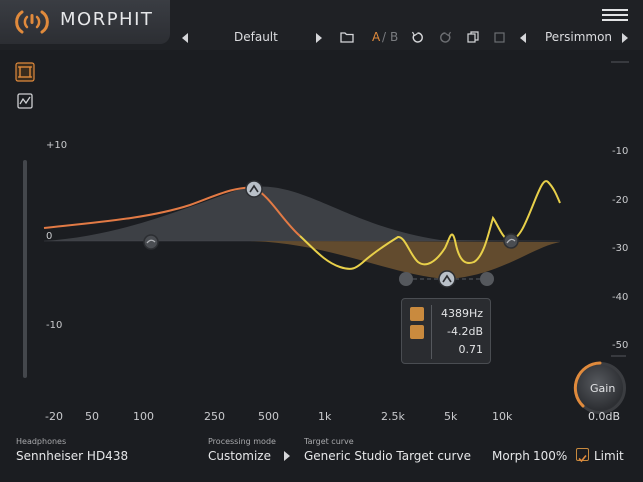  Describe the element at coordinates (239, 456) in the screenshot. I see `processing-mode-value: Customize` at that location.